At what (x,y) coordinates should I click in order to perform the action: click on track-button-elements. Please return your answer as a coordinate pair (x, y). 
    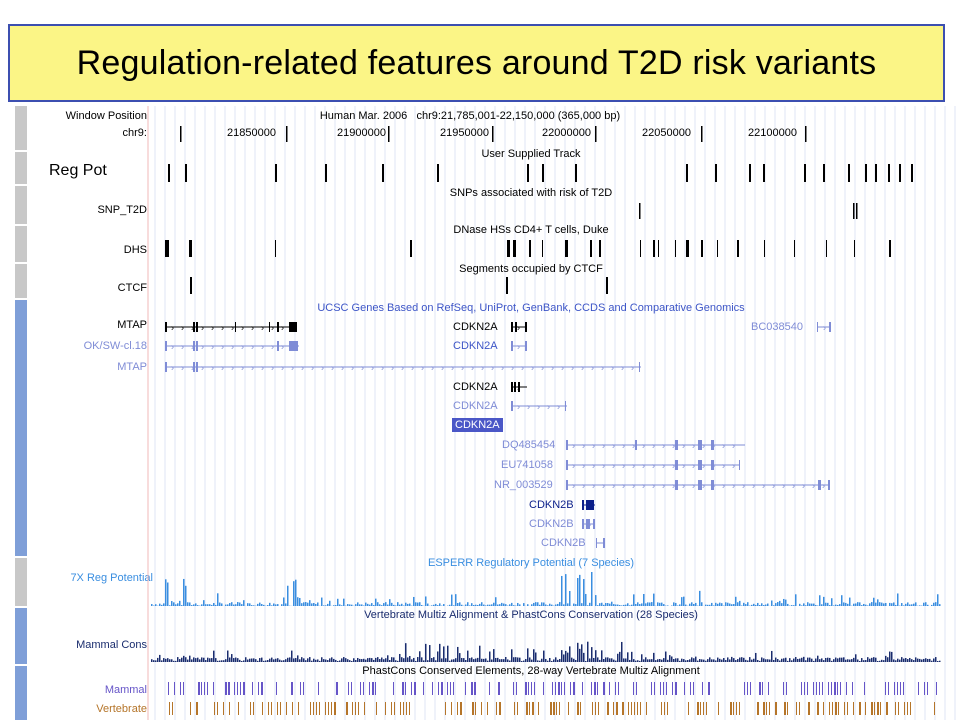
    Looking at the image, I should click on (21, 693).